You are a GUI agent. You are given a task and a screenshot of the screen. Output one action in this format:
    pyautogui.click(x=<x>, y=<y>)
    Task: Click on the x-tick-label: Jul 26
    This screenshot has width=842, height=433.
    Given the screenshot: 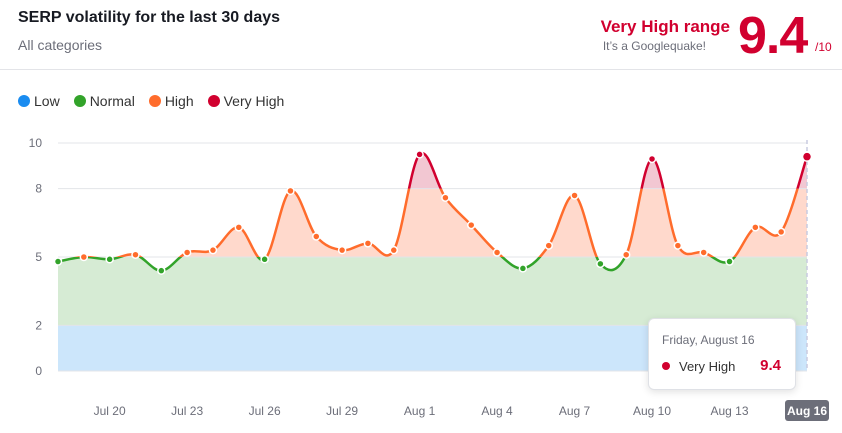 What is the action you would take?
    pyautogui.click(x=265, y=411)
    